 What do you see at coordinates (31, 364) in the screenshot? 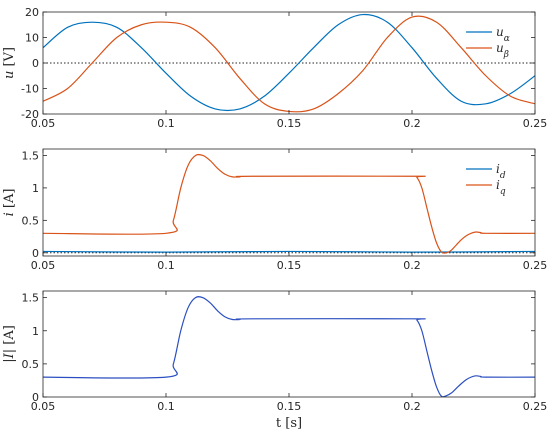
I see `panel-3-ytick-label: 0.5` at bounding box center [31, 364].